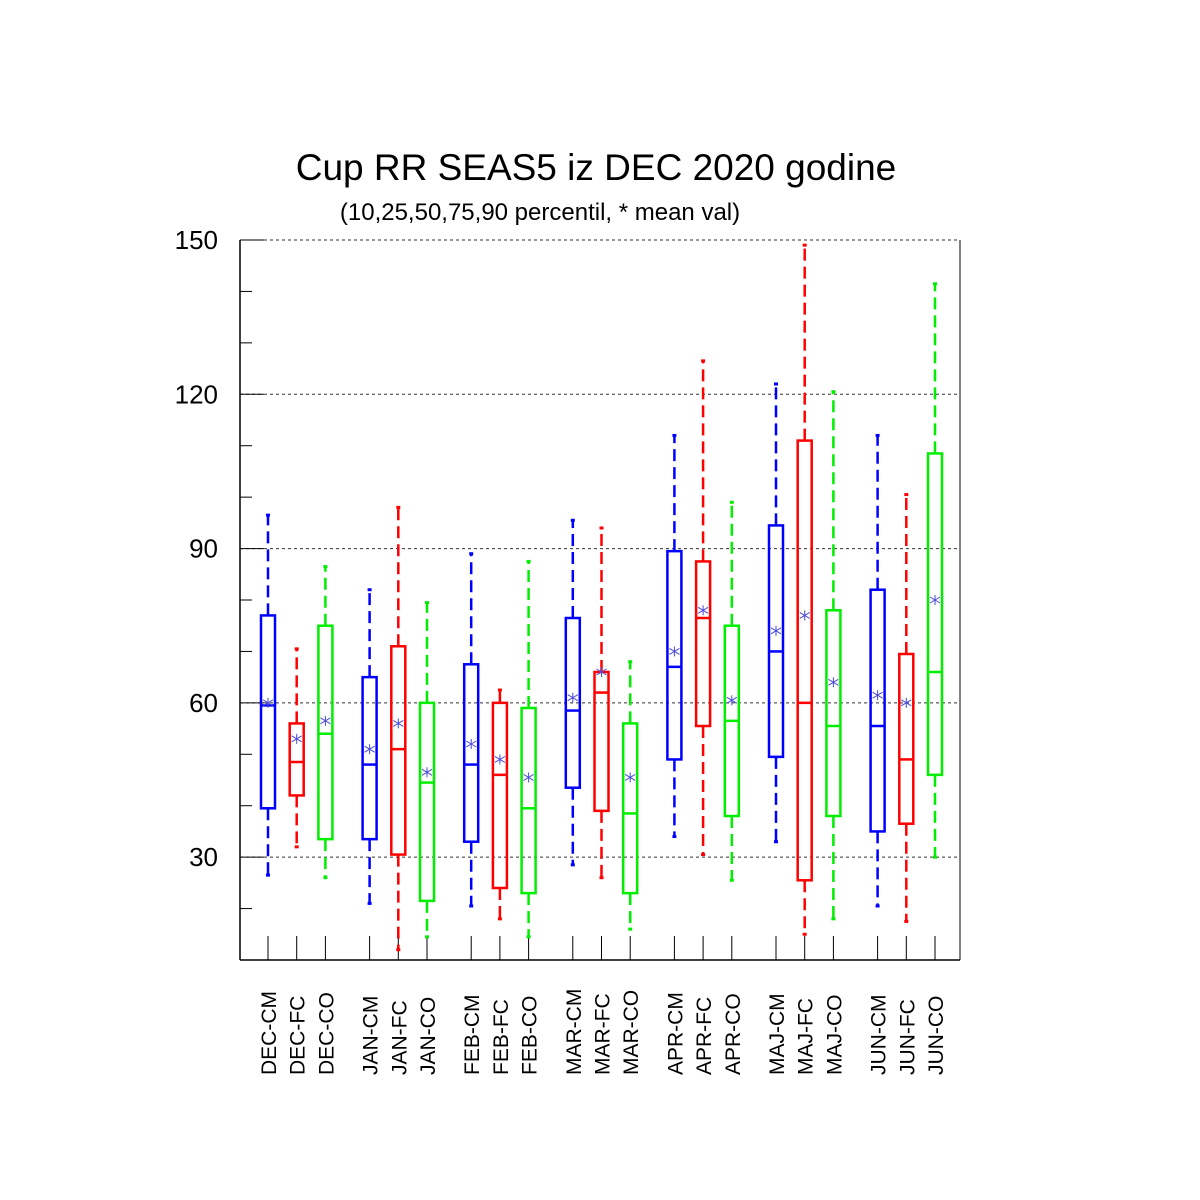 The image size is (1200, 1200). I want to click on box-feb-co, so click(528, 749).